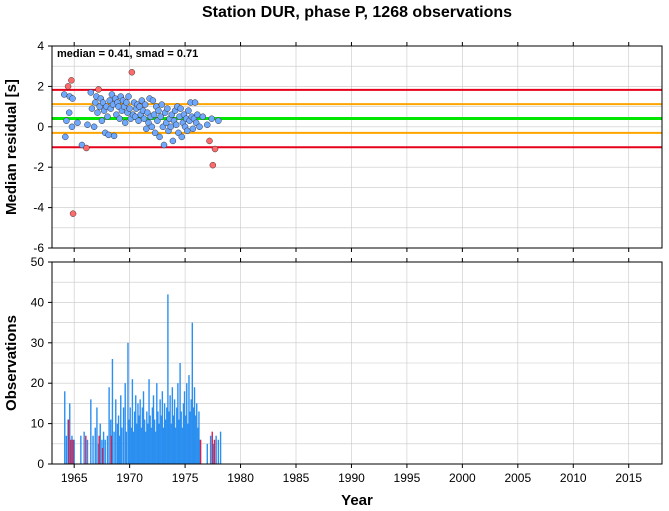  Describe the element at coordinates (11, 363) in the screenshot. I see `observations-y-axis-label: Observations` at that location.